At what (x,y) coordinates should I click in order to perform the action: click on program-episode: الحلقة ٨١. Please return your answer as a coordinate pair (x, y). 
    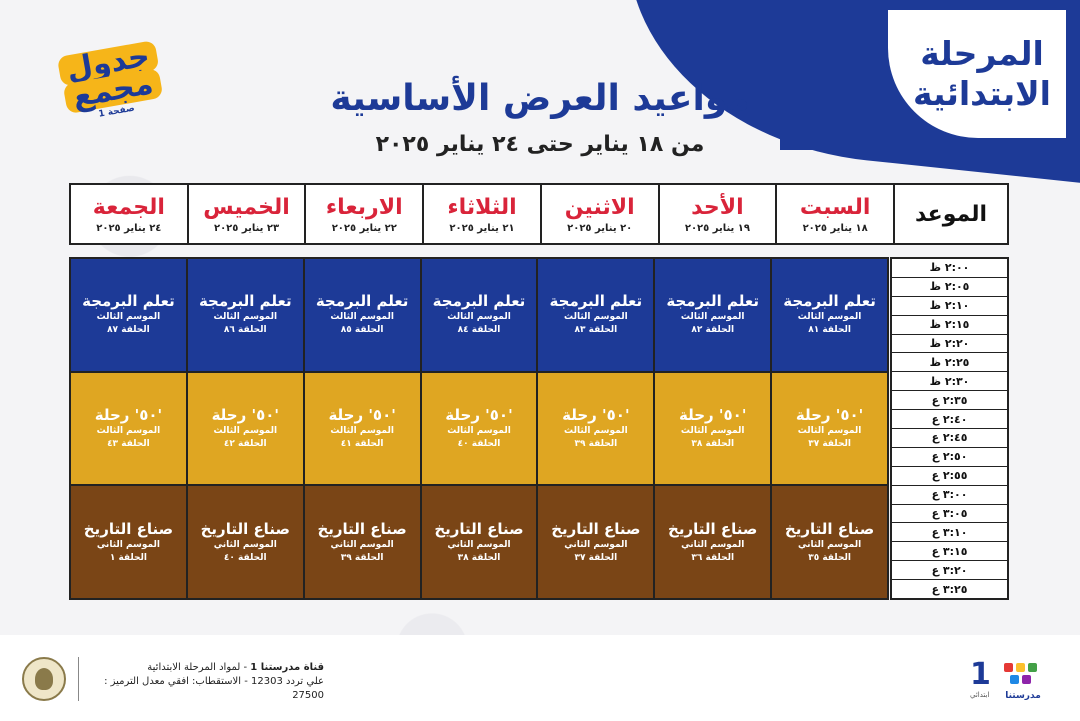
    Looking at the image, I should click on (829, 330).